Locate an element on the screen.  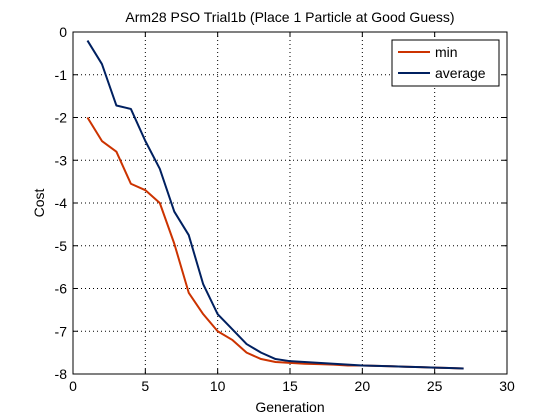
y-tick-label: -5 is located at coordinates (61, 246).